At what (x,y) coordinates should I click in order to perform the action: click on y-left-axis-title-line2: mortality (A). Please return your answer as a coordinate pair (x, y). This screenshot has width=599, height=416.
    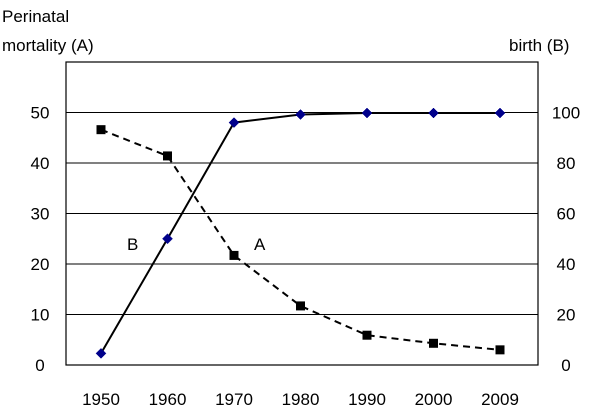
    Looking at the image, I should click on (48, 45).